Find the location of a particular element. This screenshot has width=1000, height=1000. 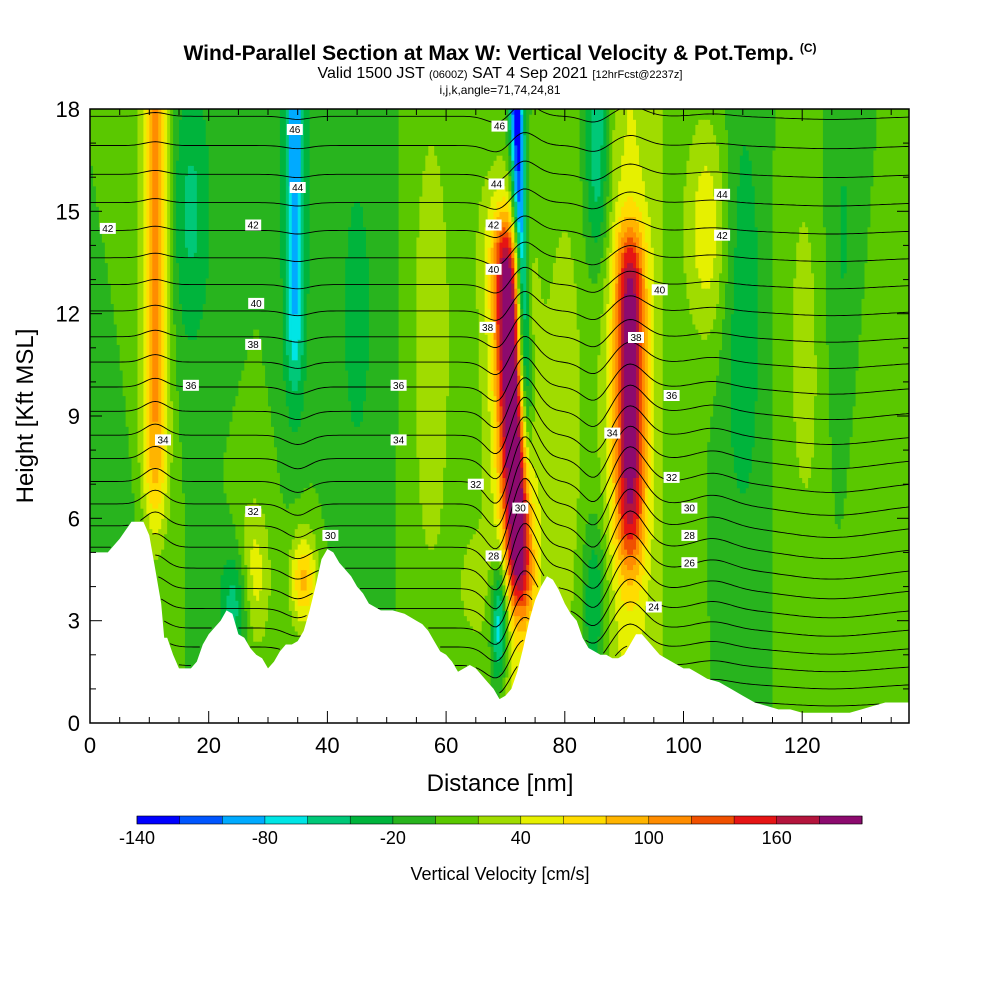

colorbar-swatch is located at coordinates (841, 820).